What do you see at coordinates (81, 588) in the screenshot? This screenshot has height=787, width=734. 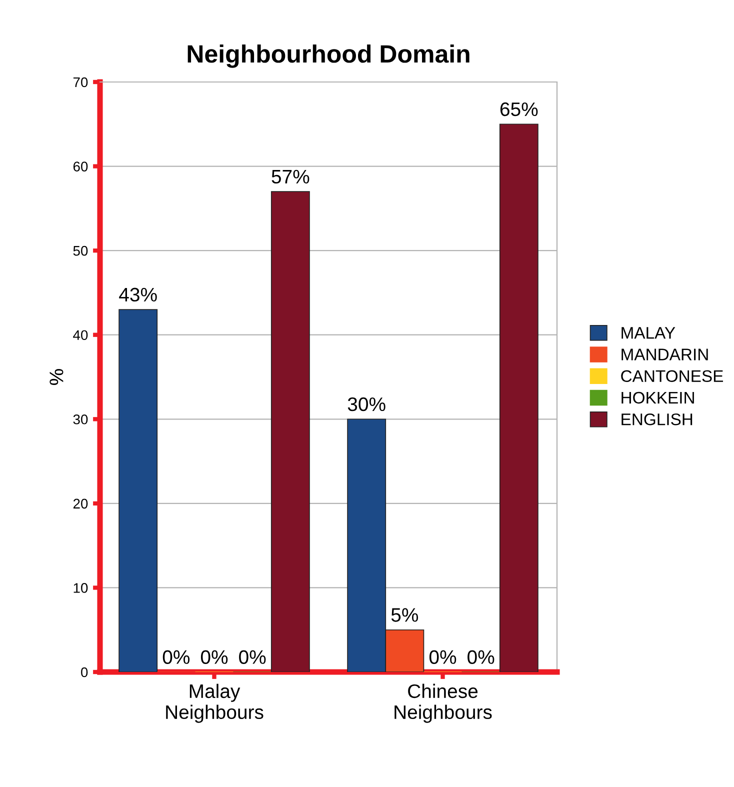 I see `y-tick-label: 10` at bounding box center [81, 588].